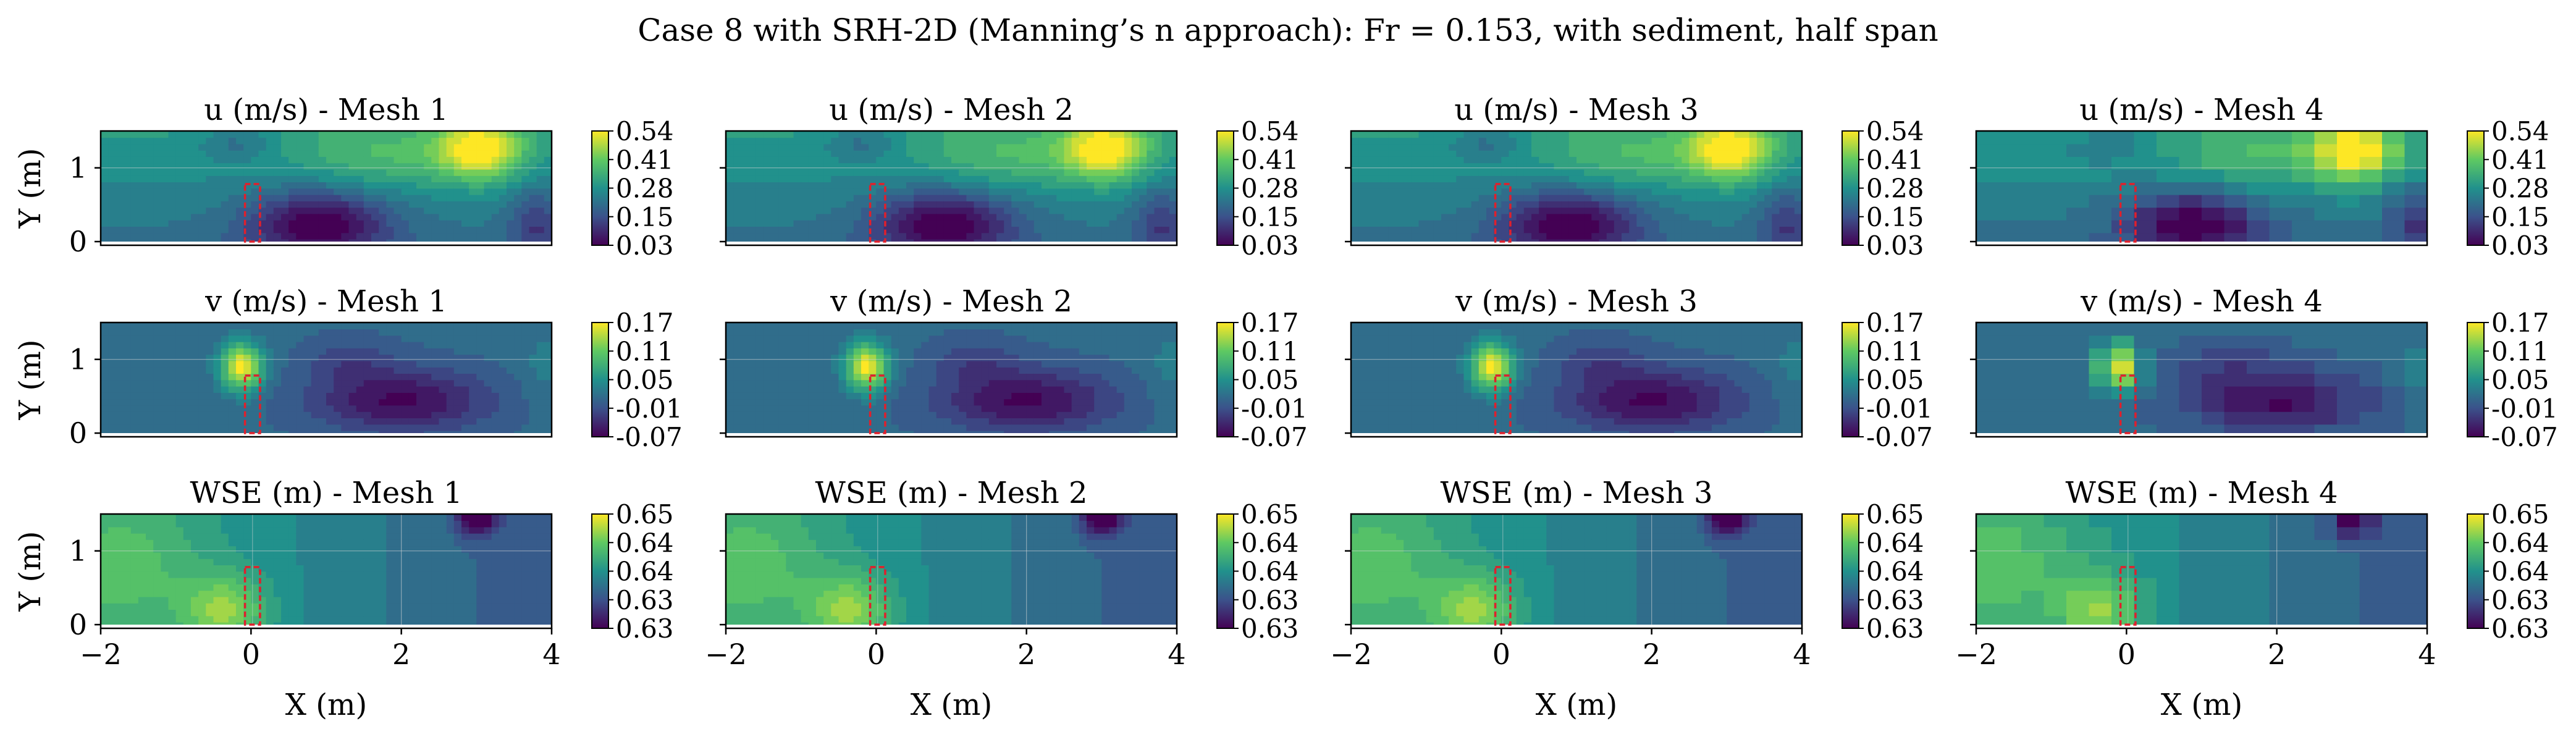 The height and width of the screenshot is (742, 2576). What do you see at coordinates (952, 110) in the screenshot?
I see `panel-title: u (m/s) - Mesh 2` at bounding box center [952, 110].